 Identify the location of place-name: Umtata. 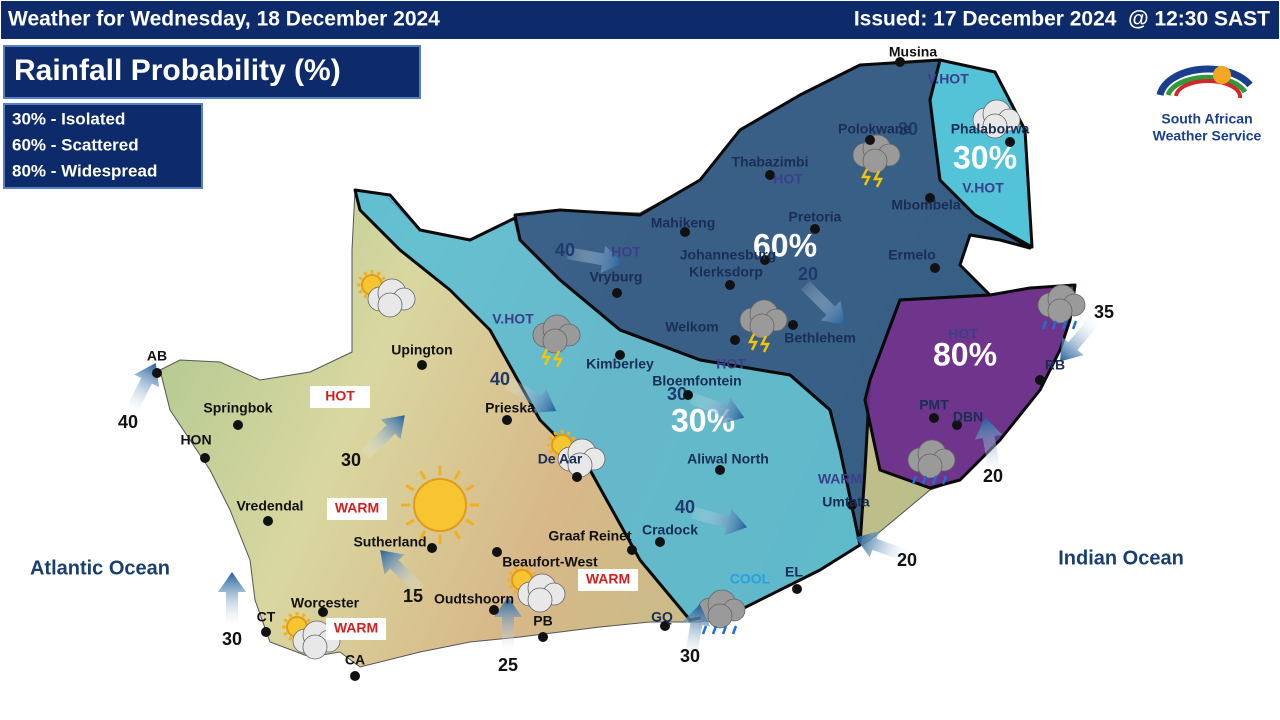
(846, 502).